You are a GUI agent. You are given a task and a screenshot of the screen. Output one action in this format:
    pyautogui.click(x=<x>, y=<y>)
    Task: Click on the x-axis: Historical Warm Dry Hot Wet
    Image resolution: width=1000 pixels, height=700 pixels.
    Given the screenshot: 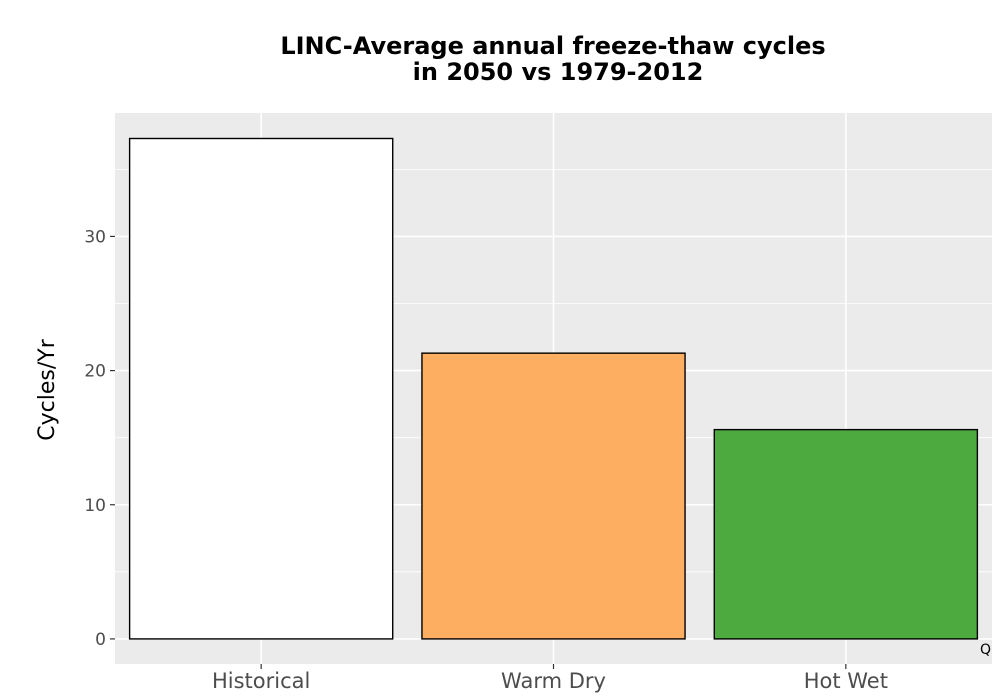 What is the action you would take?
    pyautogui.click(x=550, y=678)
    